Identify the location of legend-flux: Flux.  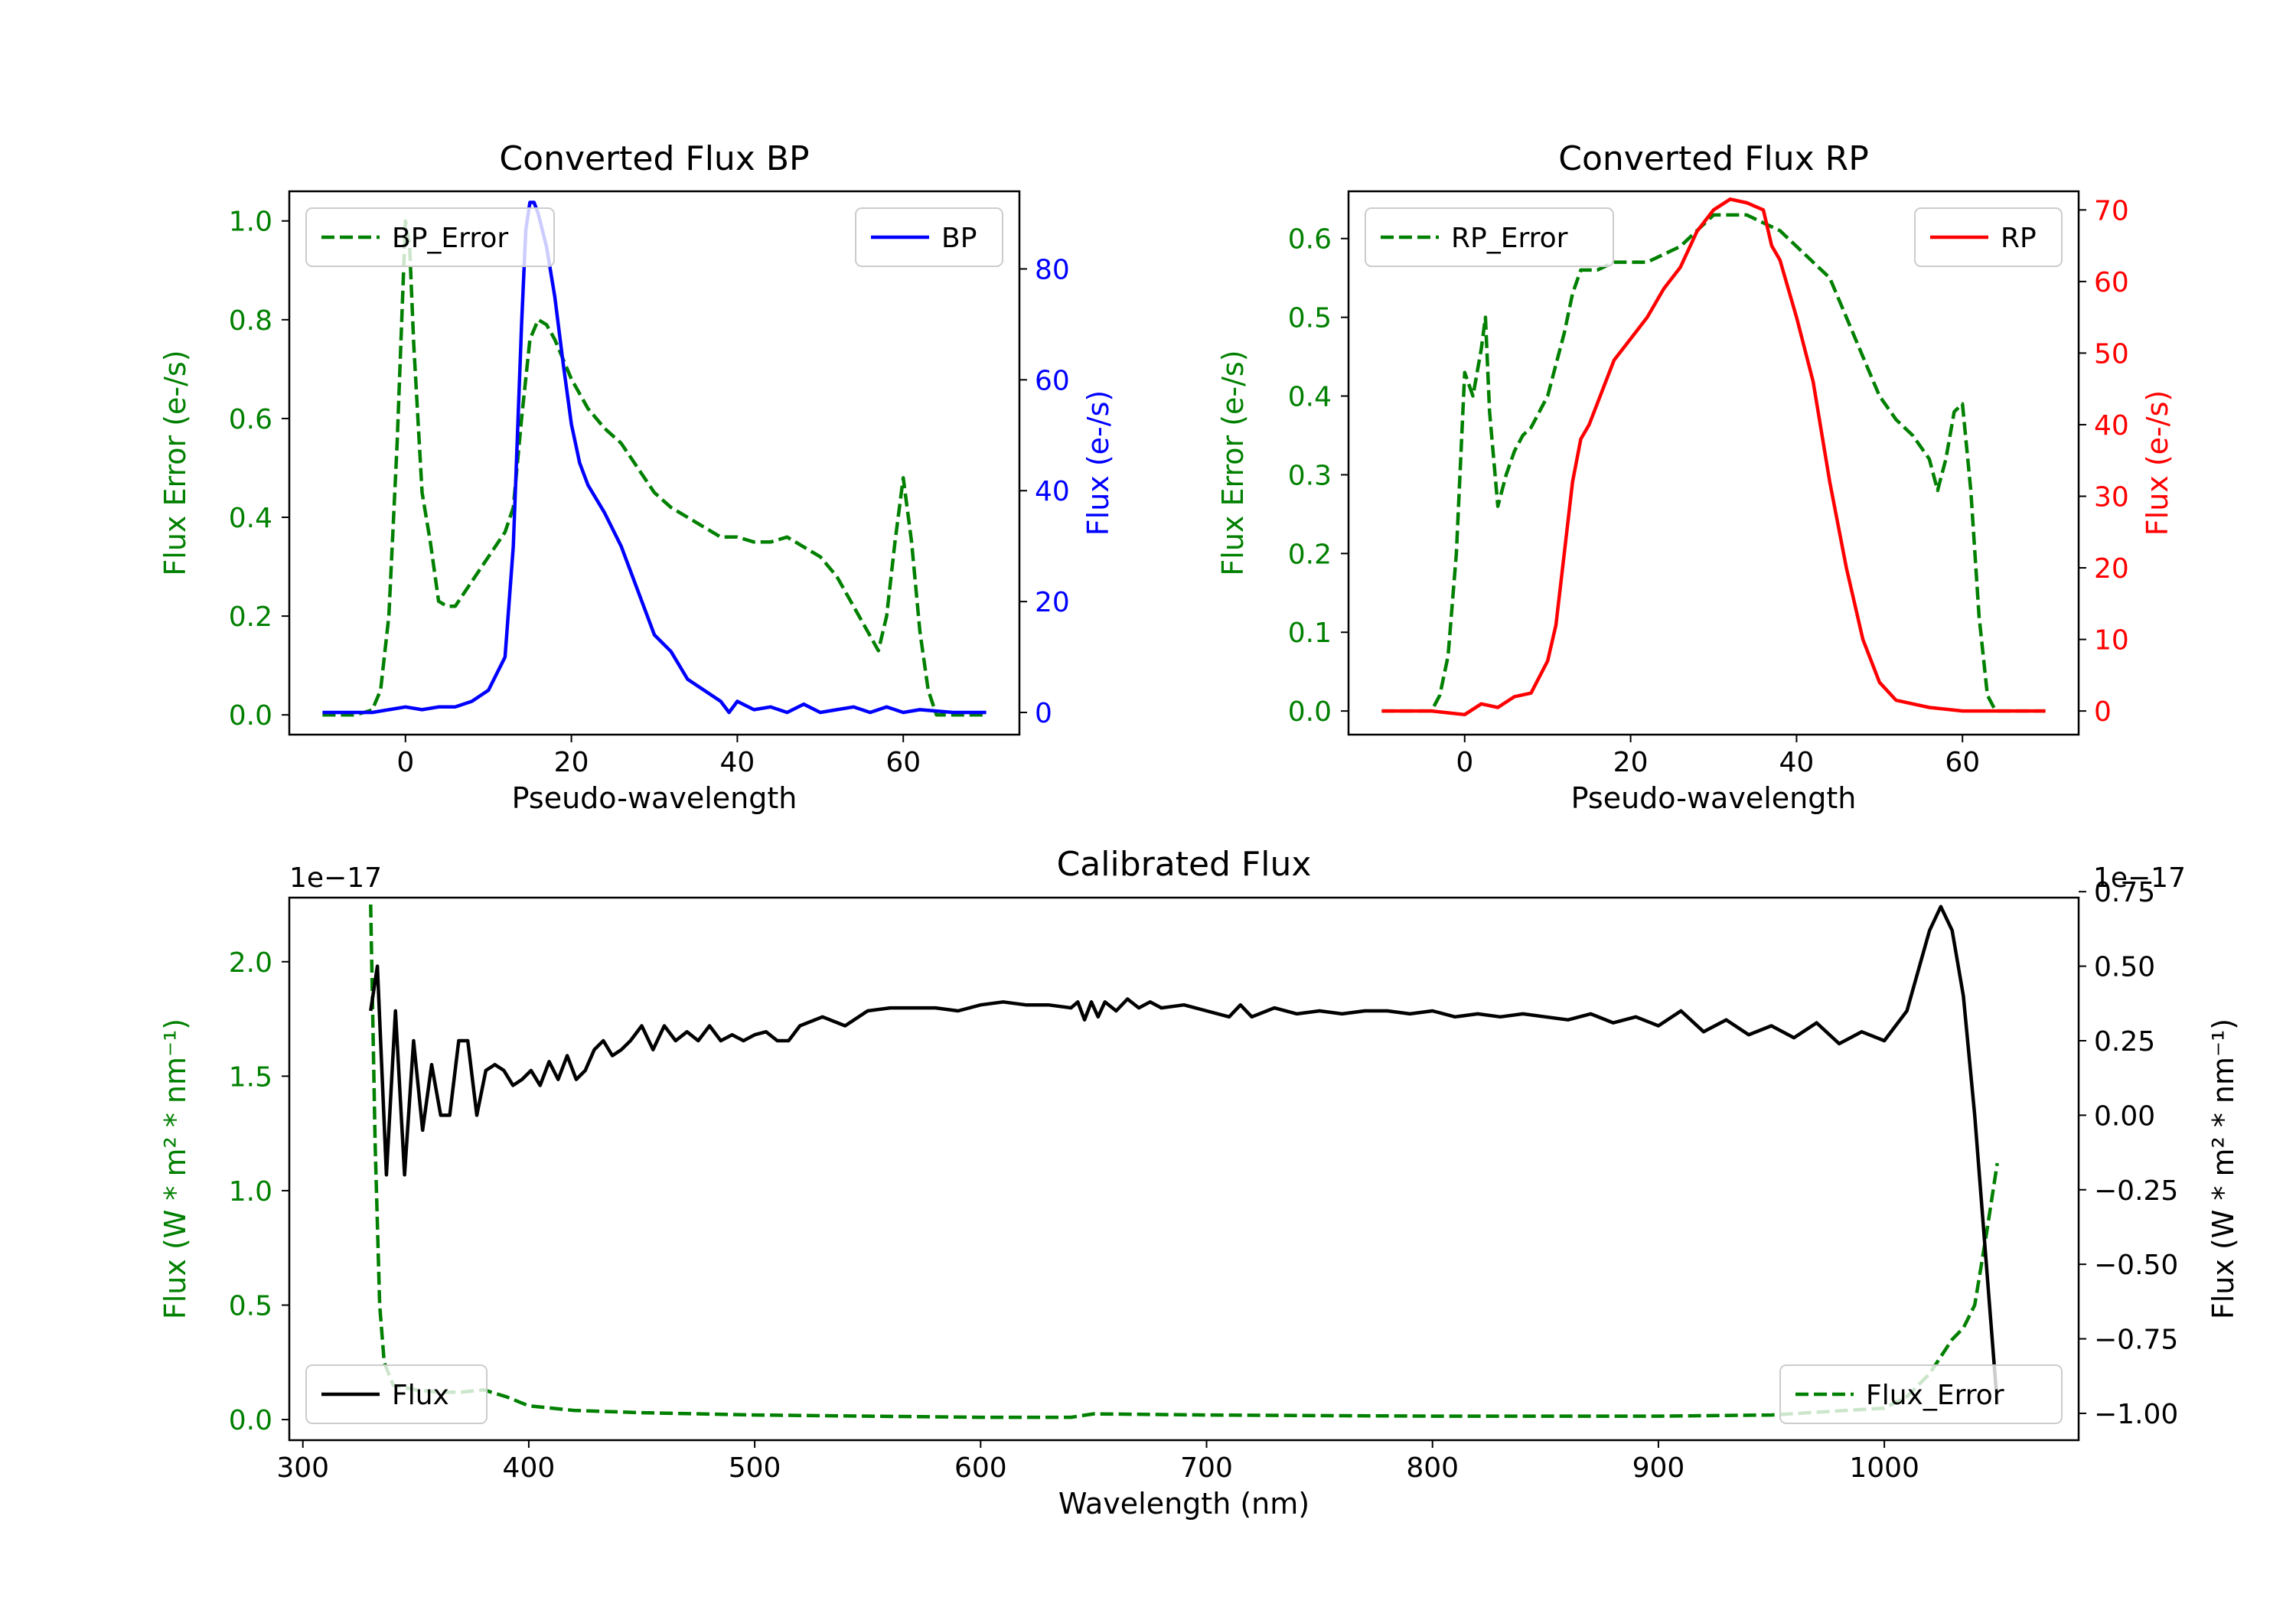
(396, 1394).